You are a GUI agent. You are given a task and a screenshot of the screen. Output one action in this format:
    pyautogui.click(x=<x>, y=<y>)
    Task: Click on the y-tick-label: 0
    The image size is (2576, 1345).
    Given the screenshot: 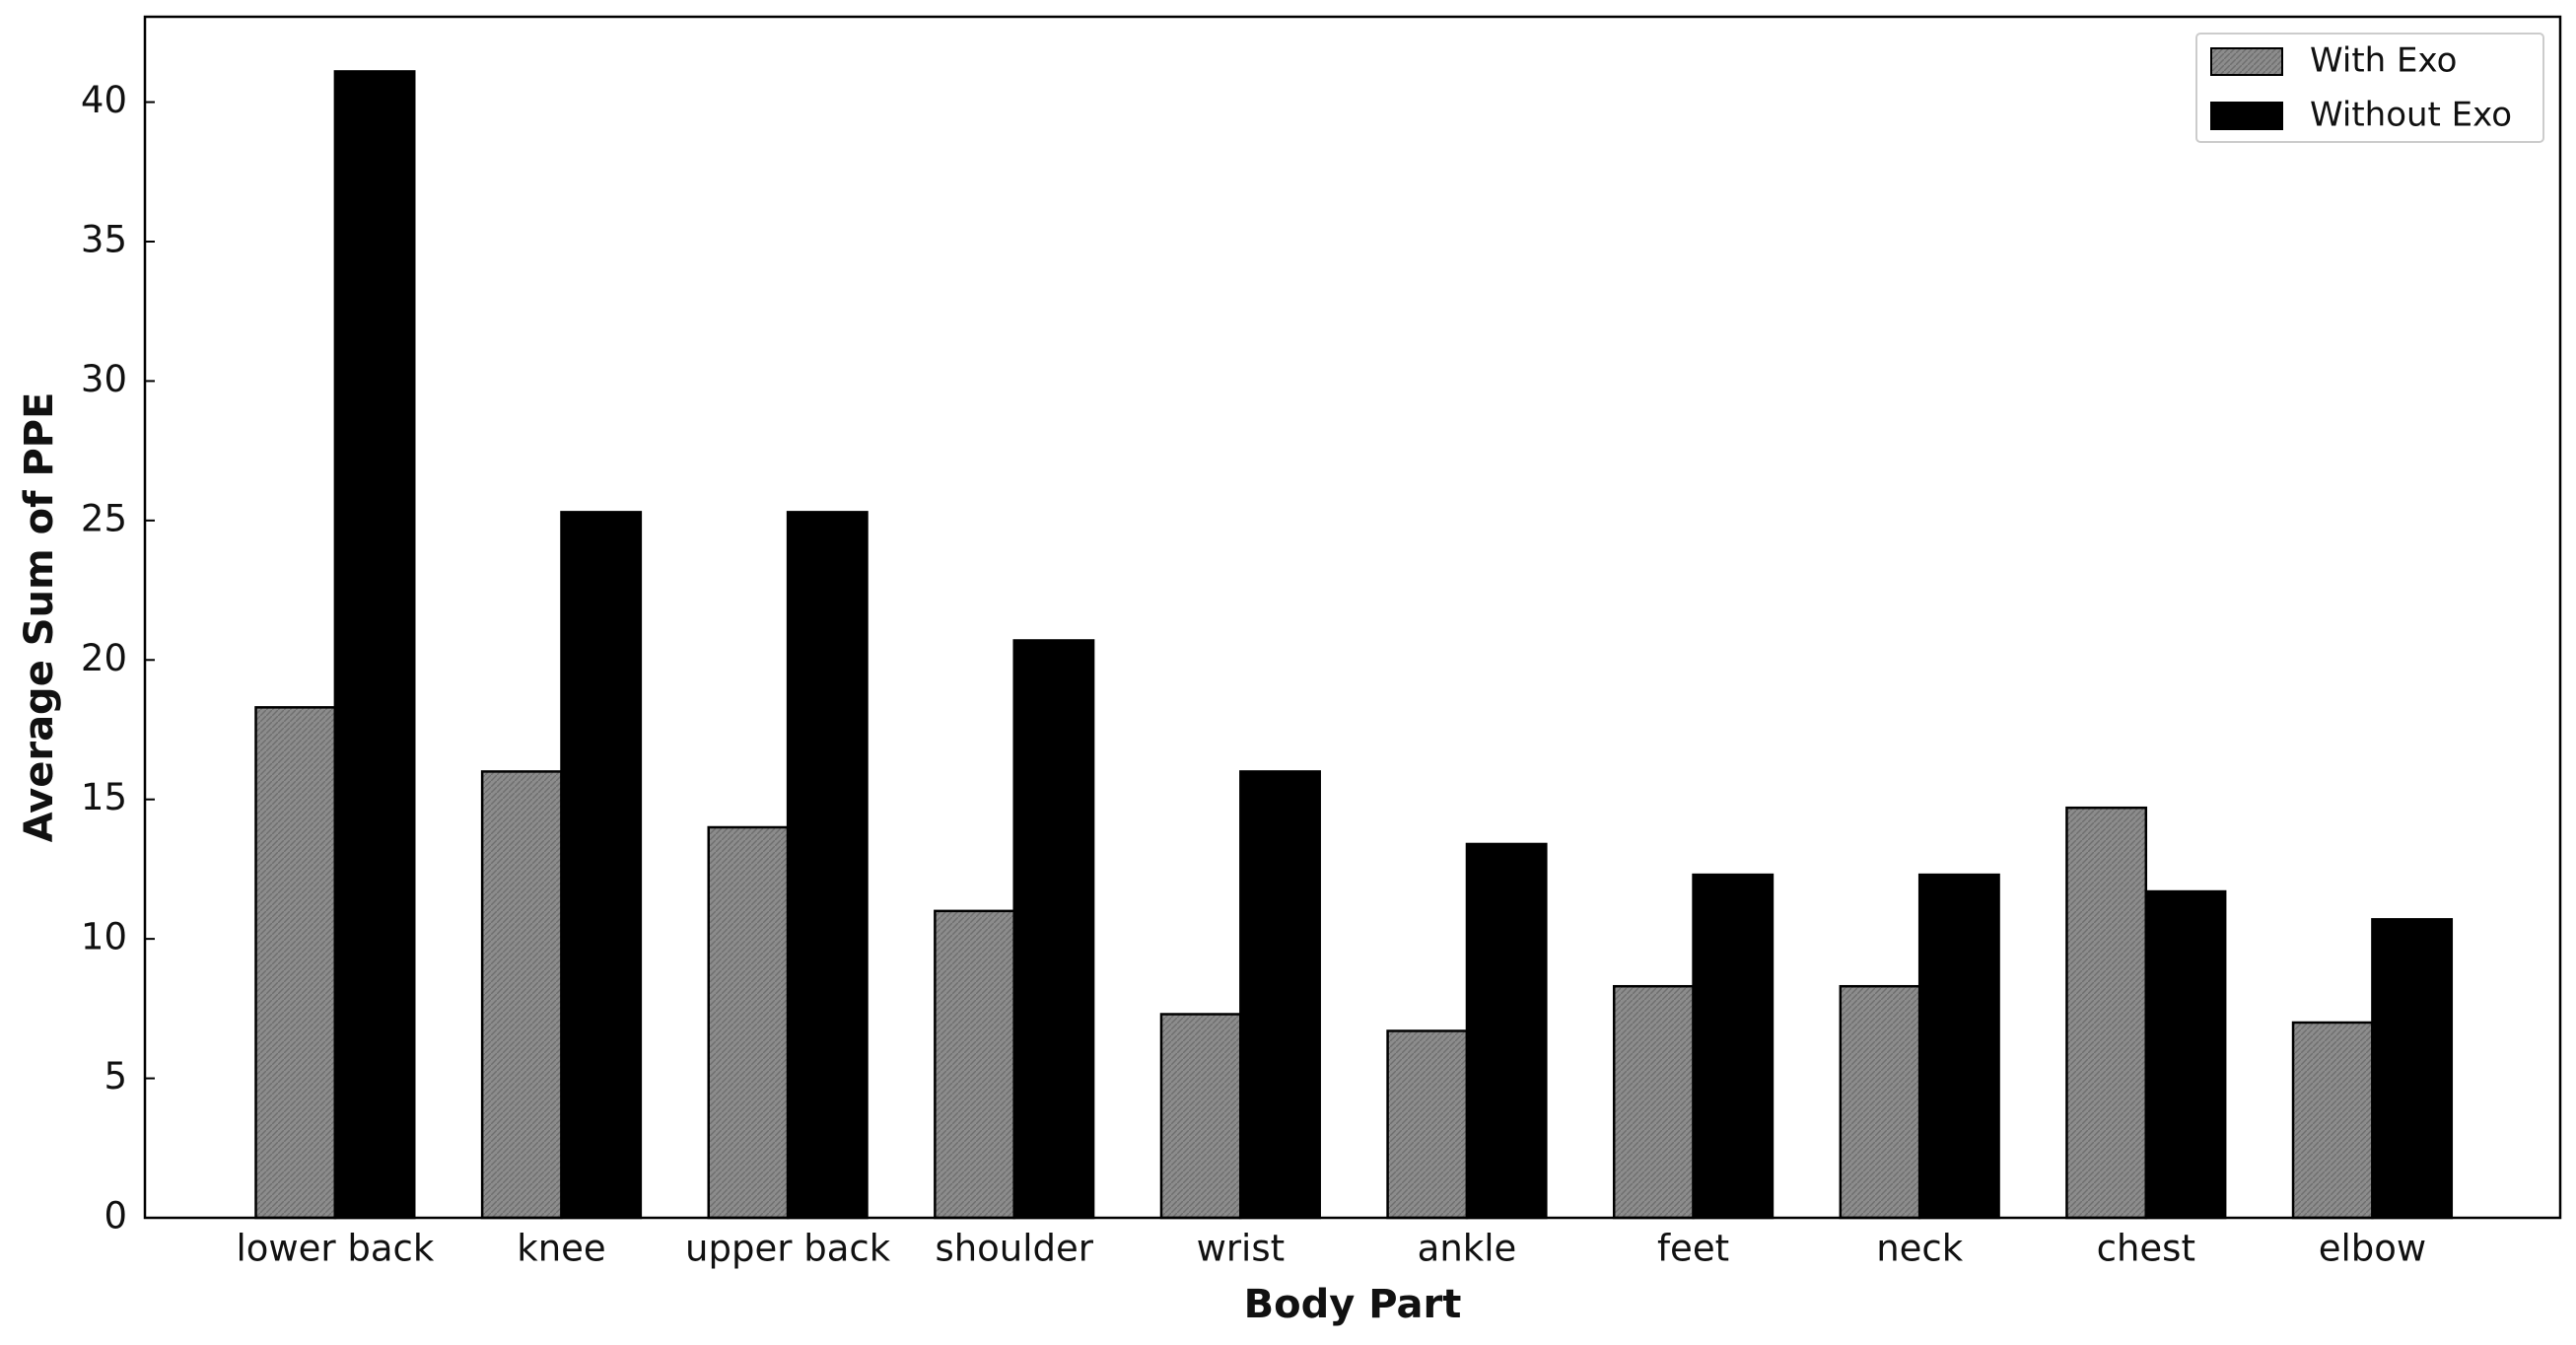 What is the action you would take?
    pyautogui.click(x=116, y=1216)
    